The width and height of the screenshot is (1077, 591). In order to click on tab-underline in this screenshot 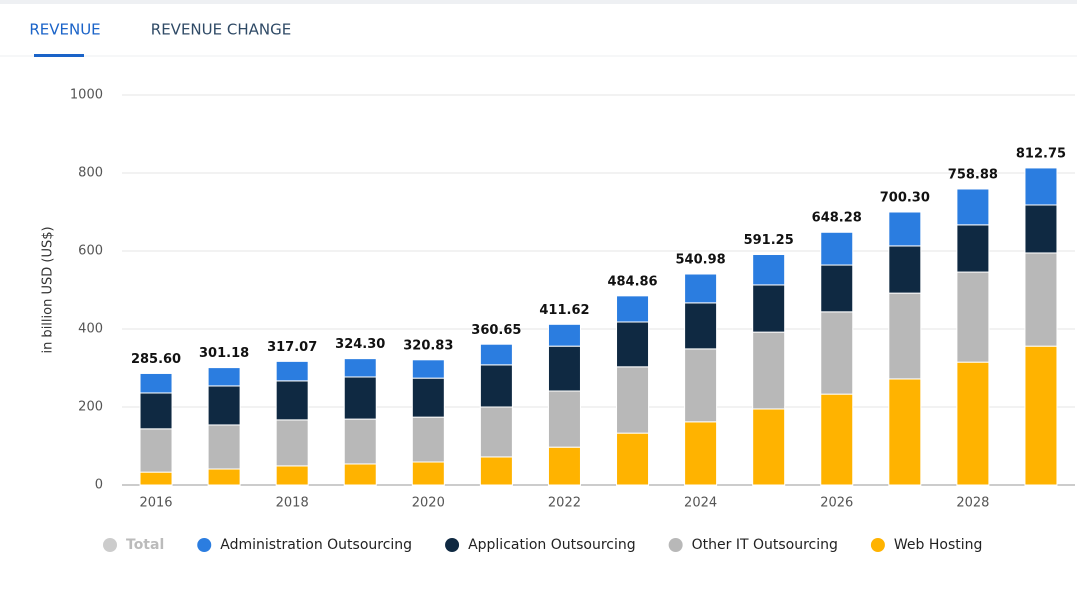, I will do `click(59, 55)`.